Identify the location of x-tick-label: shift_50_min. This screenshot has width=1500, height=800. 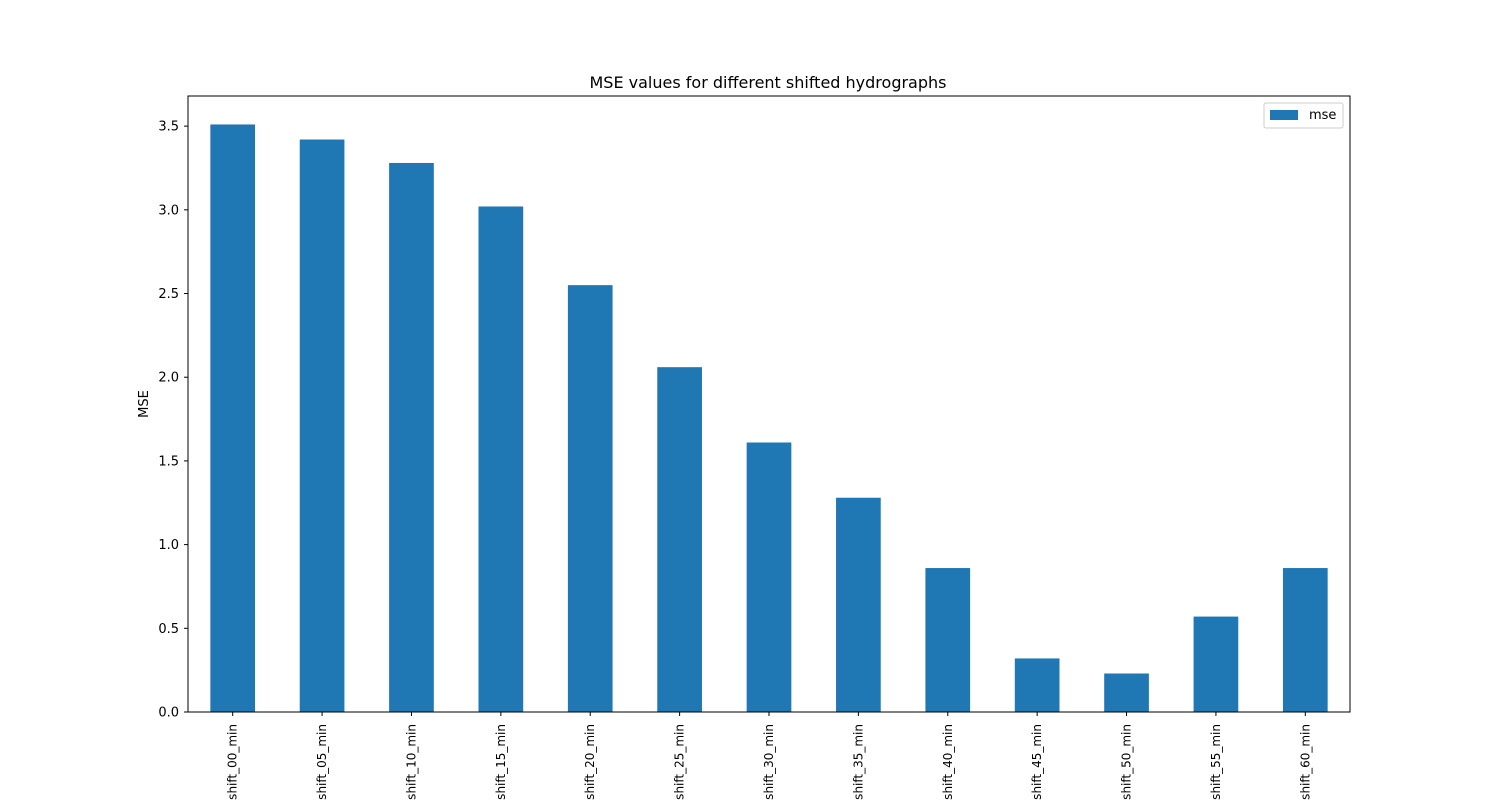
(1127, 762).